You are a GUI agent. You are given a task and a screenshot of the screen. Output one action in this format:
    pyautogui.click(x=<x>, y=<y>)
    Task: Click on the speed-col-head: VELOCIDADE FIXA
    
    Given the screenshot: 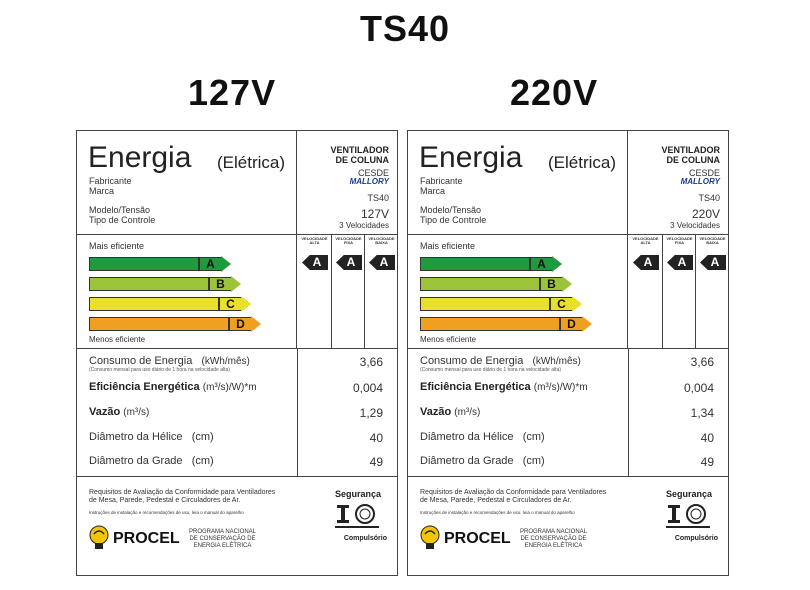 What is the action you would take?
    pyautogui.click(x=679, y=240)
    